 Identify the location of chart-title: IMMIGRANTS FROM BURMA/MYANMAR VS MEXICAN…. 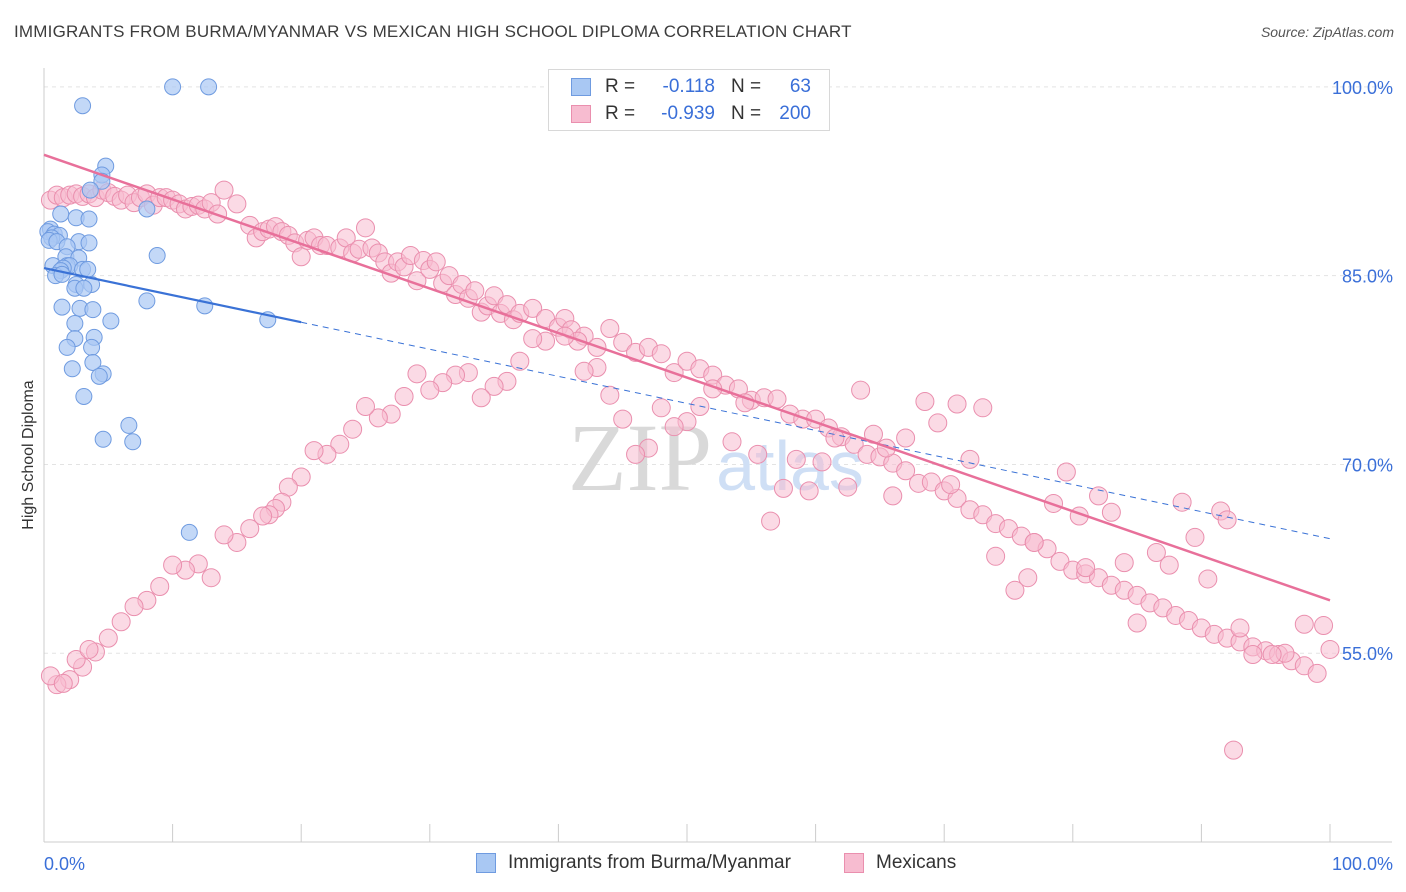
(433, 31).